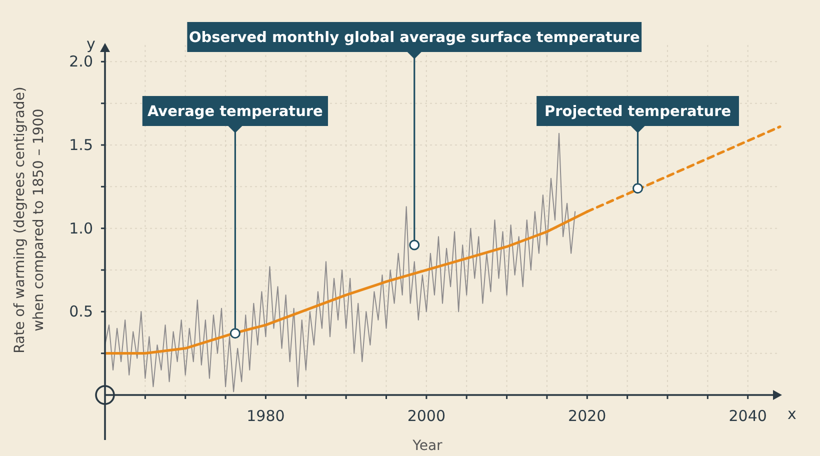 The width and height of the screenshot is (820, 456). I want to click on y-tick-label: 1.5, so click(81, 145).